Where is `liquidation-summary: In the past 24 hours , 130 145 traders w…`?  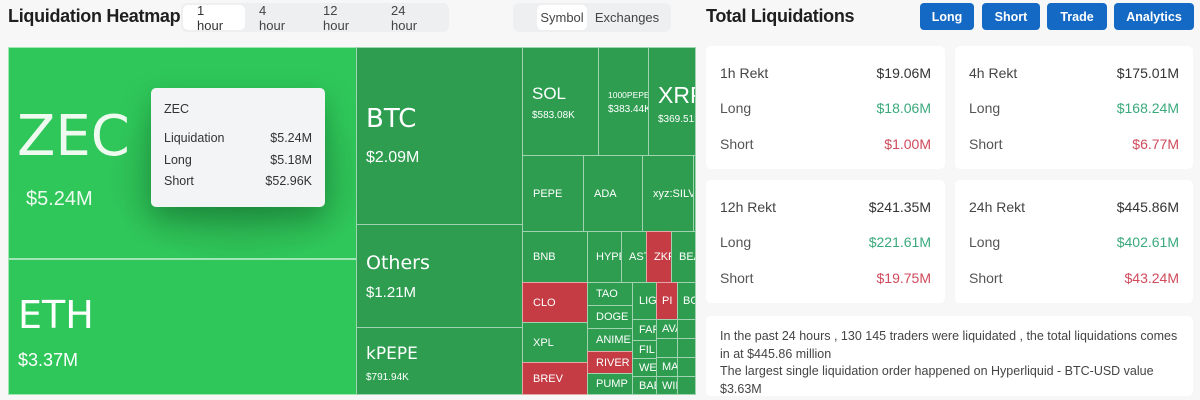
liquidation-summary: In the past 24 hours , 130 145 traders w… is located at coordinates (949, 356).